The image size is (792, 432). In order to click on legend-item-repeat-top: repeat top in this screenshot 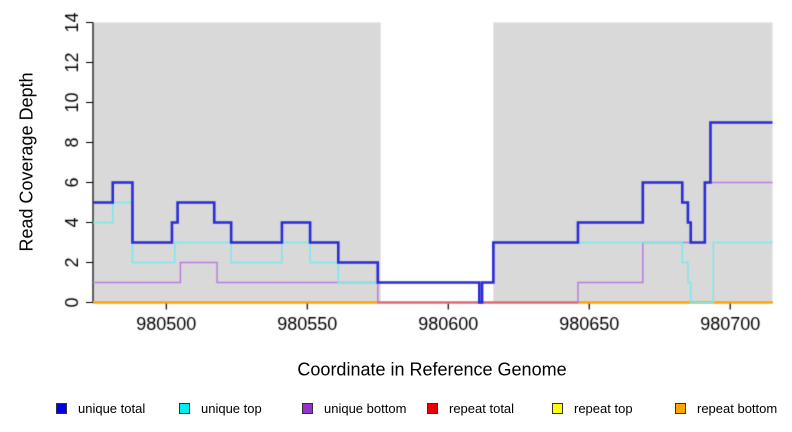, I will do `click(592, 408)`.